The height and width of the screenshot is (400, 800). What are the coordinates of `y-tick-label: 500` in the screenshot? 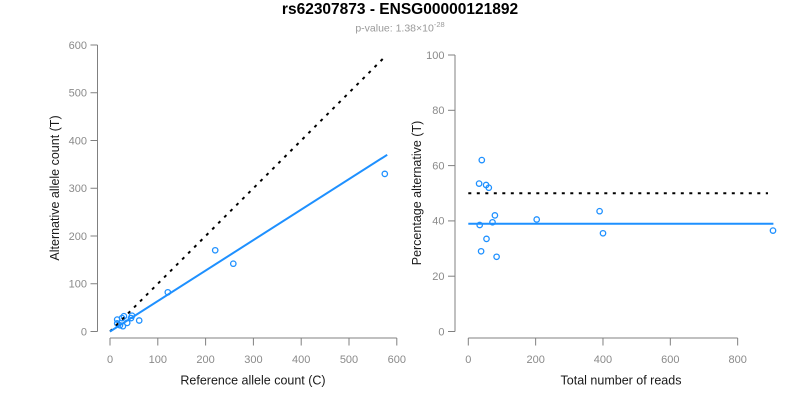 It's located at (78, 94).